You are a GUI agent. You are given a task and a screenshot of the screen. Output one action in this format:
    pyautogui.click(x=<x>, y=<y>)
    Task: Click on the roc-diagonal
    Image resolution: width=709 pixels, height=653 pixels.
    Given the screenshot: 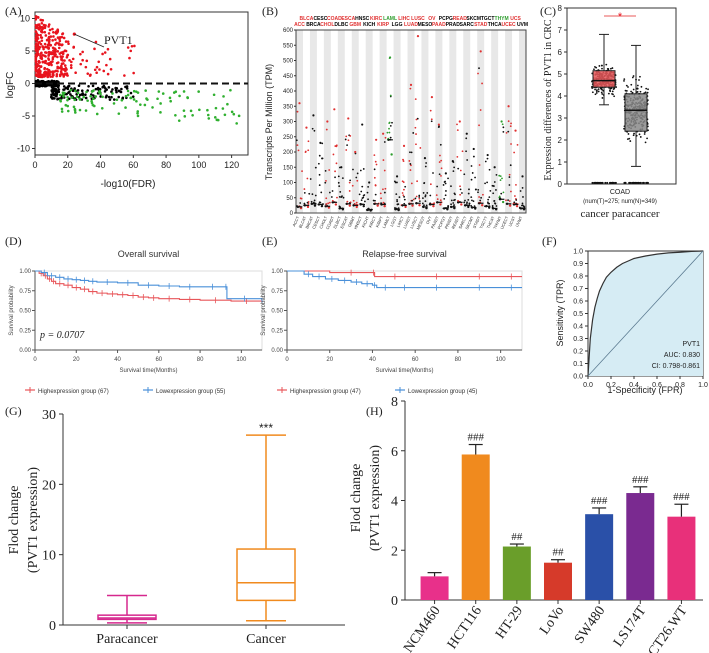 What is the action you would take?
    pyautogui.click(x=645, y=313)
    